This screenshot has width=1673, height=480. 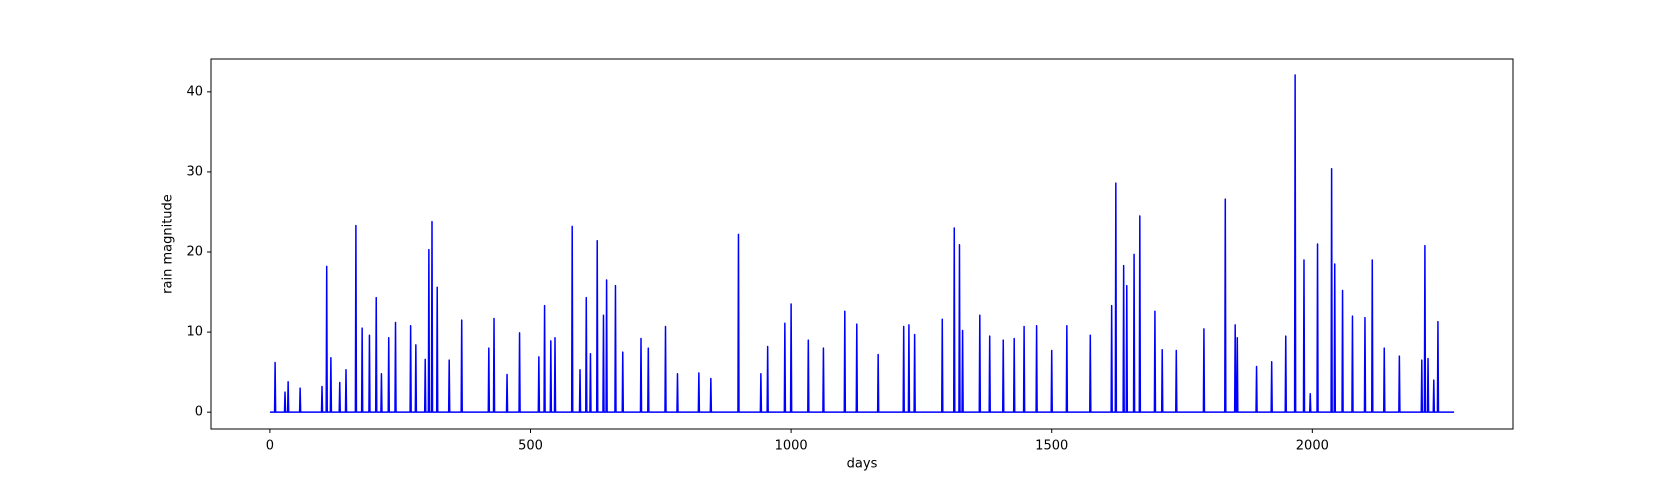 I want to click on y-tick-label: 0, so click(x=199, y=412).